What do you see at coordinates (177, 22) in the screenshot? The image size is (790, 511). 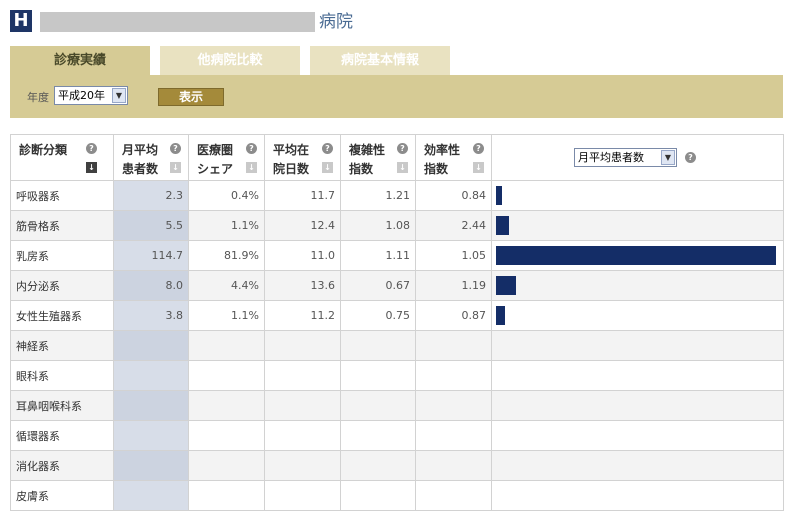 I see `redacted-hospital-name` at bounding box center [177, 22].